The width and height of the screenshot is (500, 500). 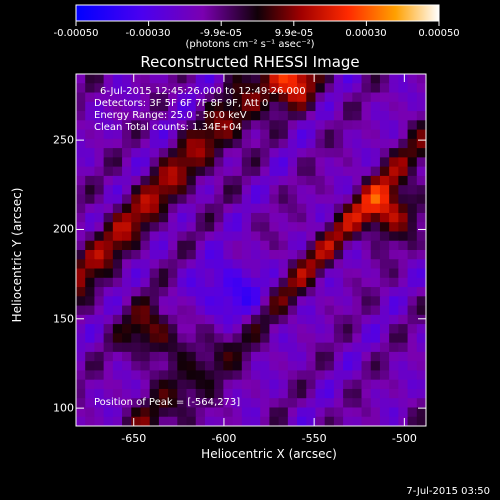 What do you see at coordinates (76, 33) in the screenshot?
I see `colorbar-tick: -0.00050` at bounding box center [76, 33].